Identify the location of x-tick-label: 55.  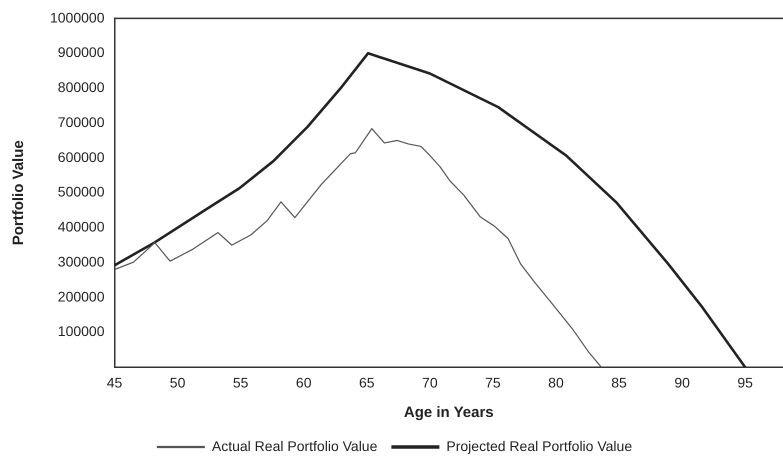
(240, 382).